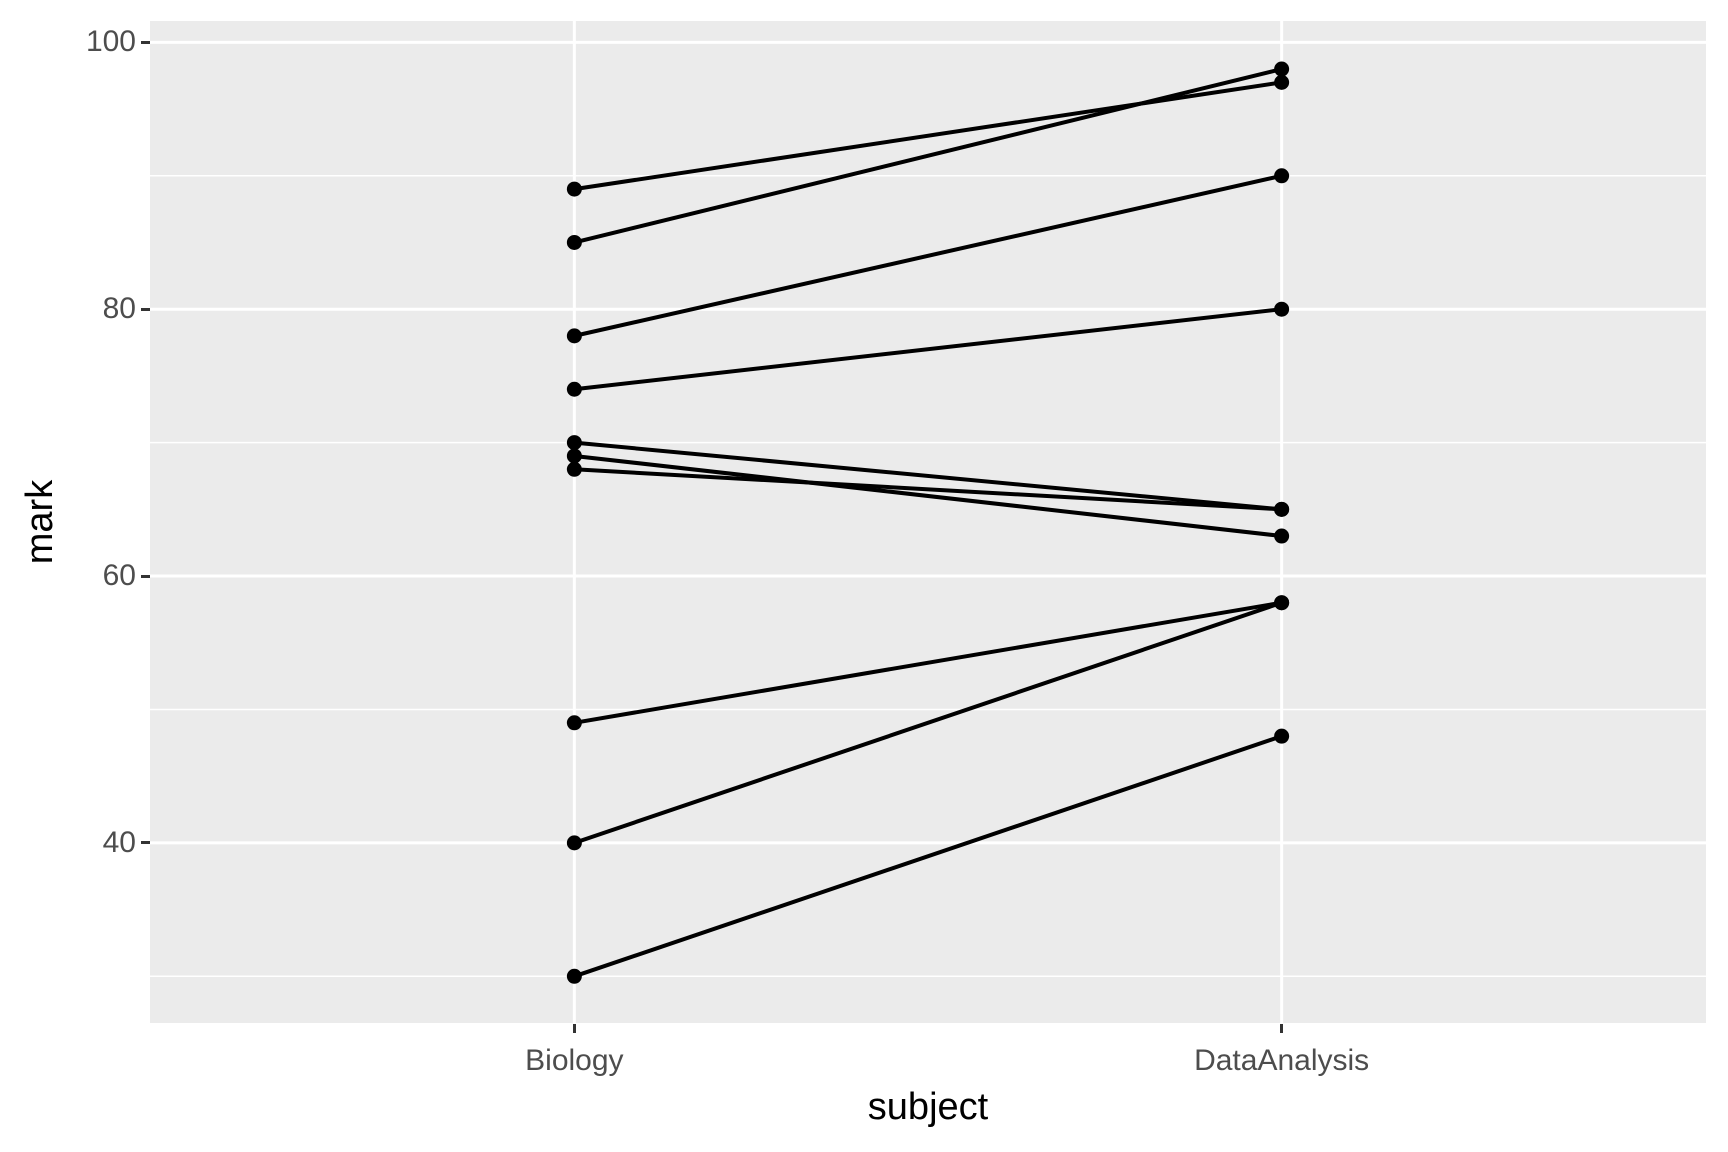 The image size is (1728, 1152). What do you see at coordinates (574, 1060) in the screenshot?
I see `x-tick-label: Biology` at bounding box center [574, 1060].